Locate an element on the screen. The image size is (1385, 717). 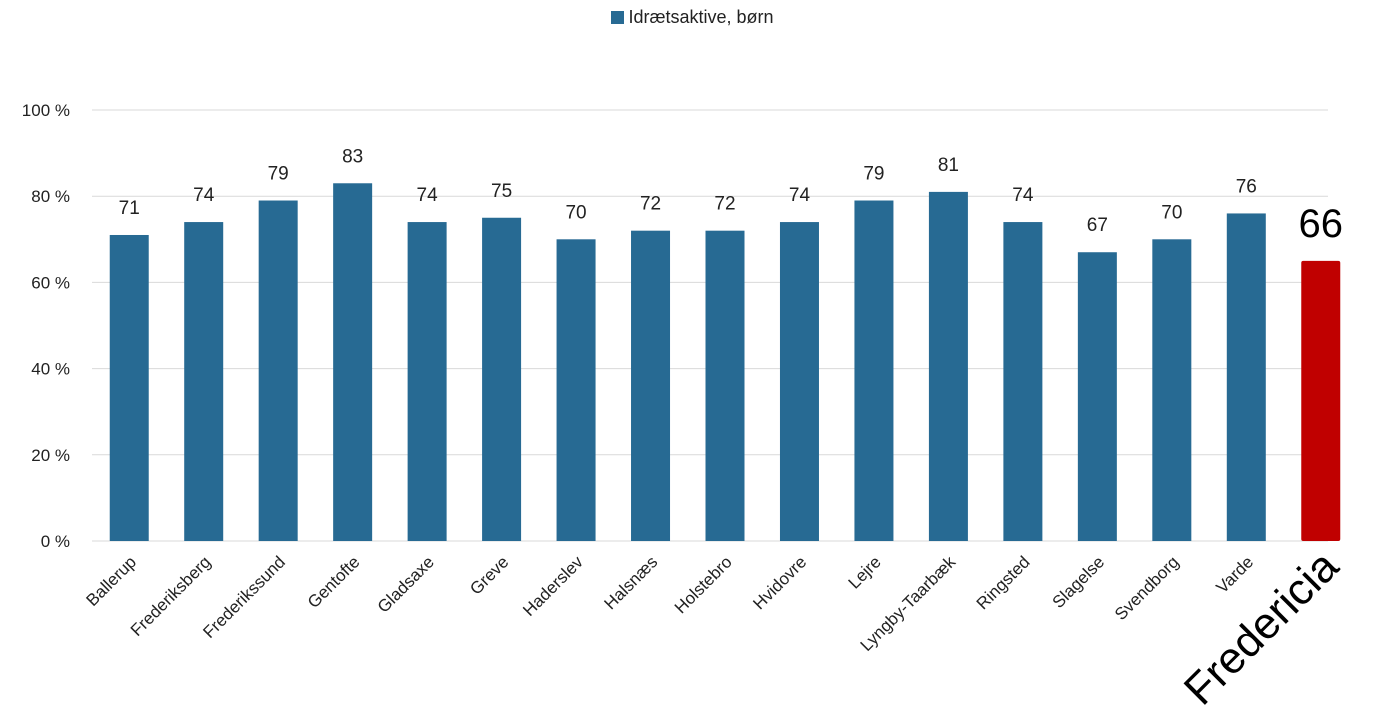
x-tick-label: Greve is located at coordinates (489, 575).